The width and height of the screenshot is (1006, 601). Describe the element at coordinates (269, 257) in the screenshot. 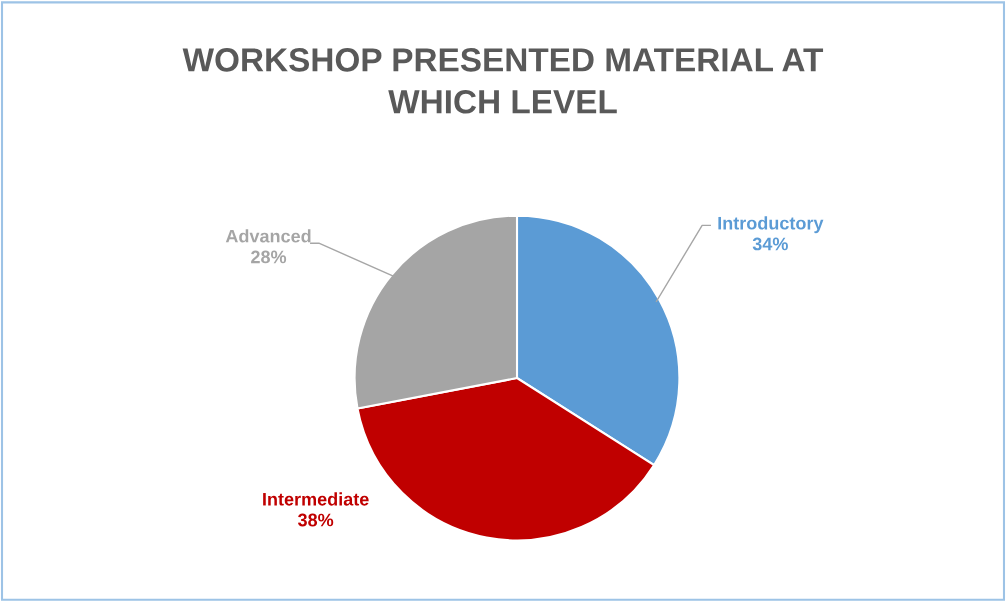

I see `data-label: 28%` at that location.